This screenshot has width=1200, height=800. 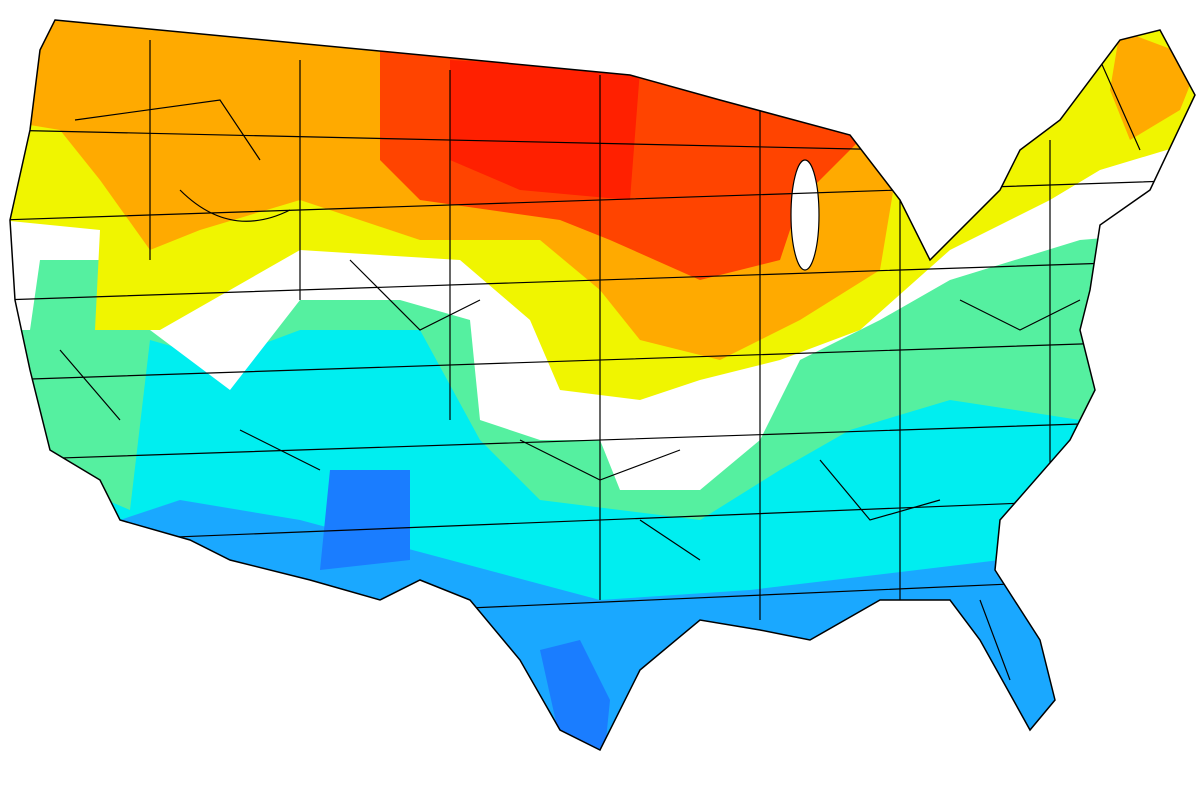 What do you see at coordinates (545, 130) in the screenshot?
I see `region-deep-red` at bounding box center [545, 130].